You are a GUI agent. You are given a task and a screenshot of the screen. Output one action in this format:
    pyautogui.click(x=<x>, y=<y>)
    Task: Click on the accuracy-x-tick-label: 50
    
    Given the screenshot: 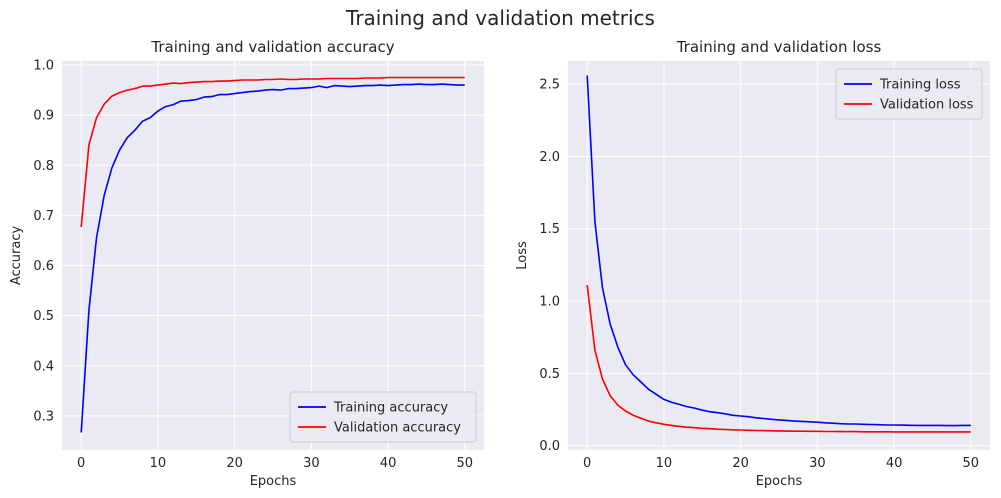 What is the action you would take?
    pyautogui.click(x=465, y=463)
    